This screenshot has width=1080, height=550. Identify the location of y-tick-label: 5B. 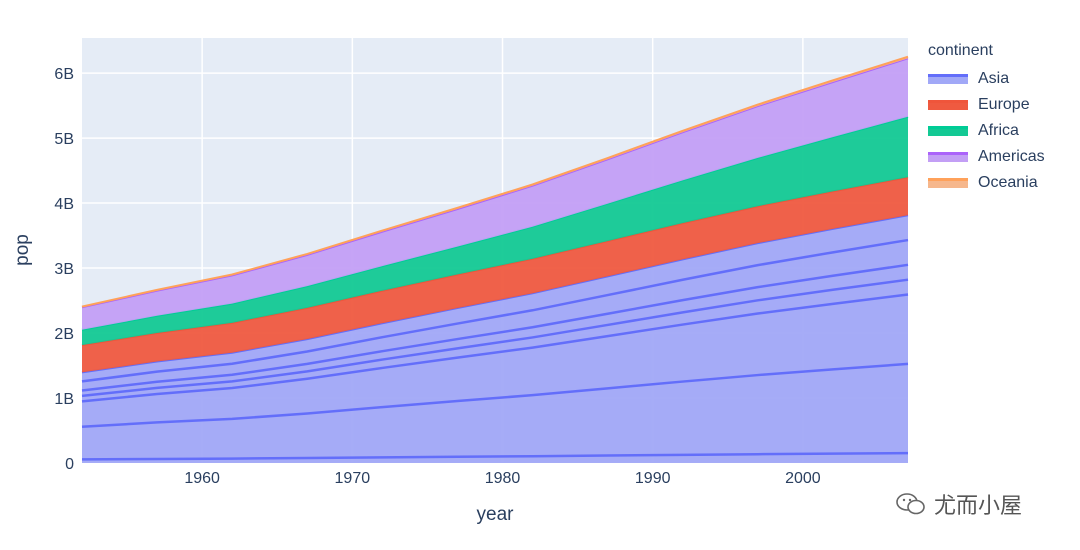
(64, 139).